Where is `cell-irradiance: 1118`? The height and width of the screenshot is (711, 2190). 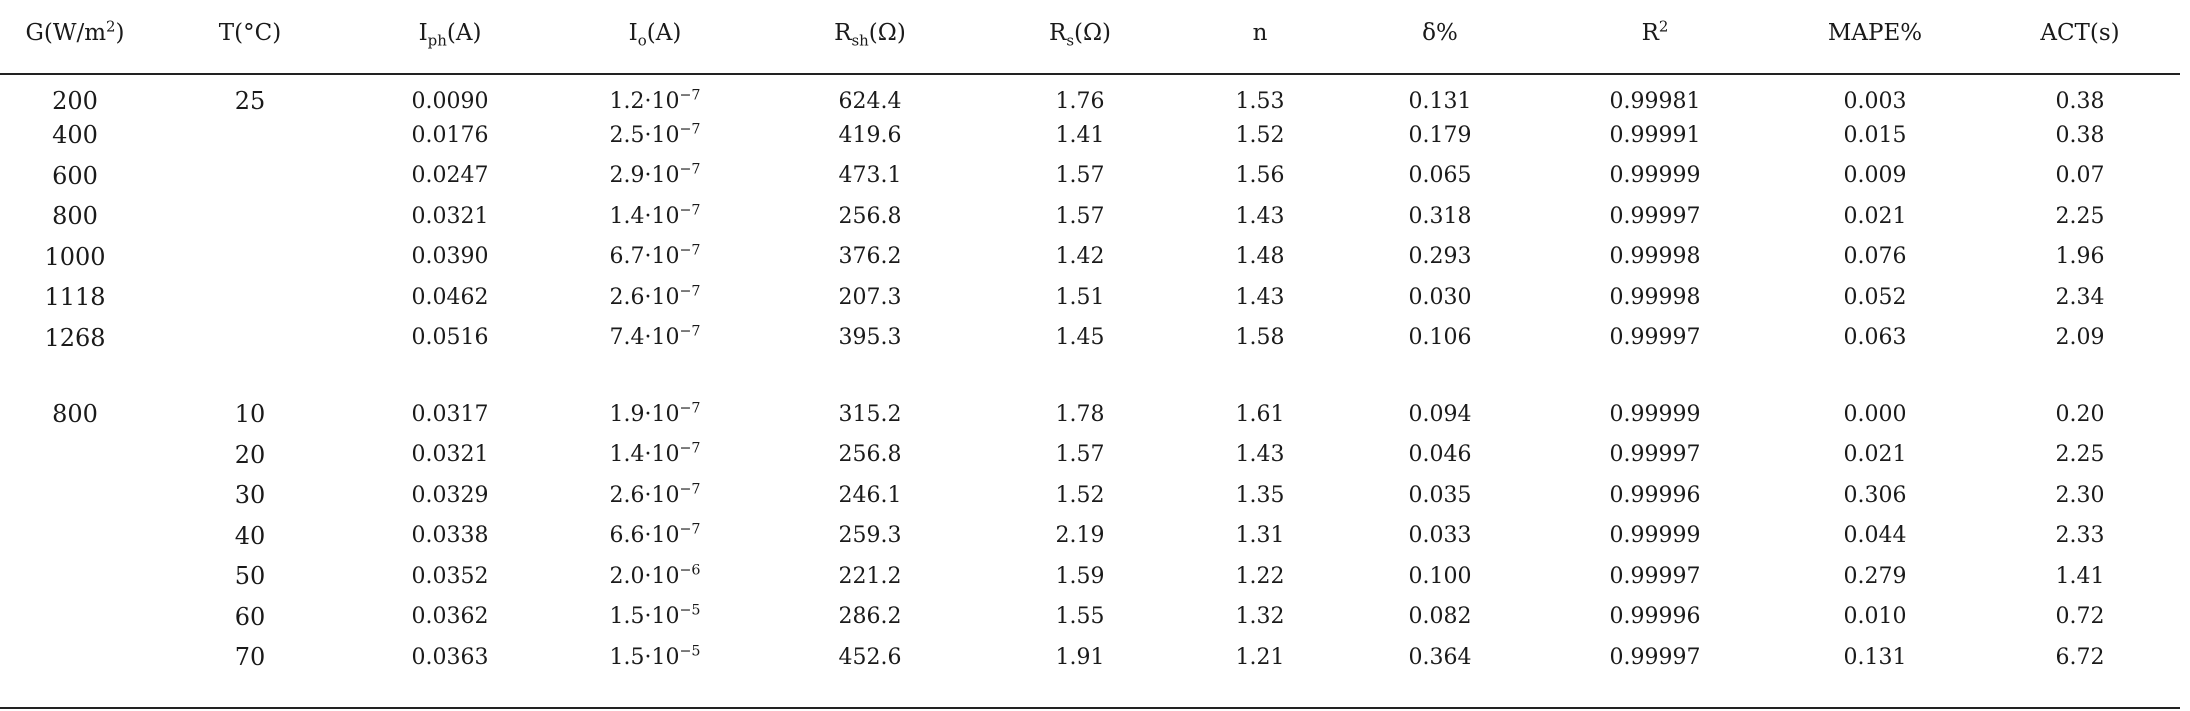 cell-irradiance: 1118 is located at coordinates (75, 297).